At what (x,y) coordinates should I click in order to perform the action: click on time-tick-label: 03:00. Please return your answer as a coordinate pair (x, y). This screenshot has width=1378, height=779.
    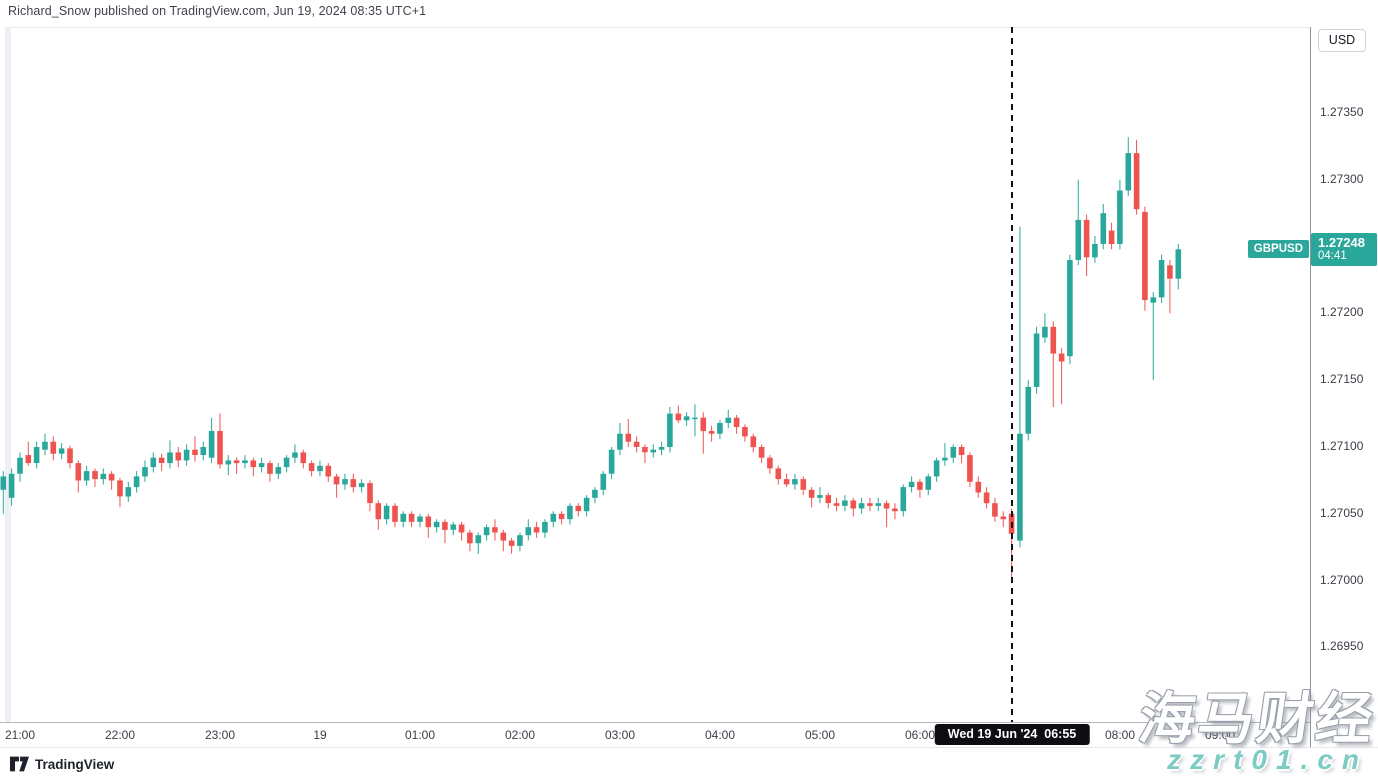
    Looking at the image, I should click on (620, 735).